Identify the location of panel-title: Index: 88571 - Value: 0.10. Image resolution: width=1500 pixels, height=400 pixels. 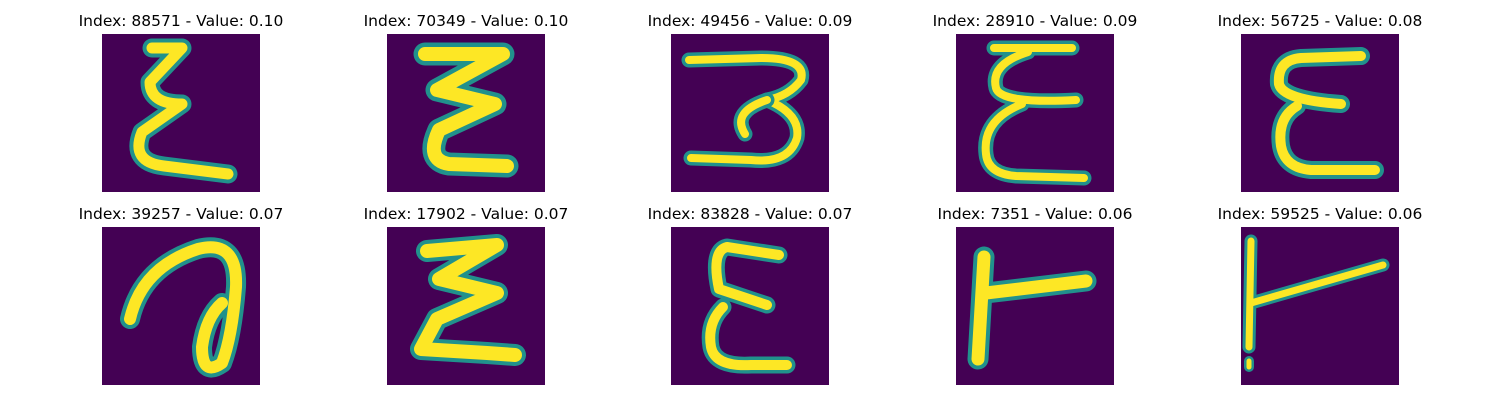
(181, 21).